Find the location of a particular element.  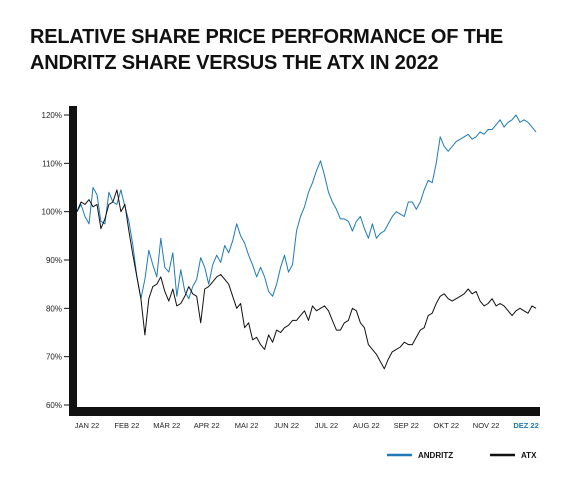

x-tick-label: JUN 22 is located at coordinates (286, 425).